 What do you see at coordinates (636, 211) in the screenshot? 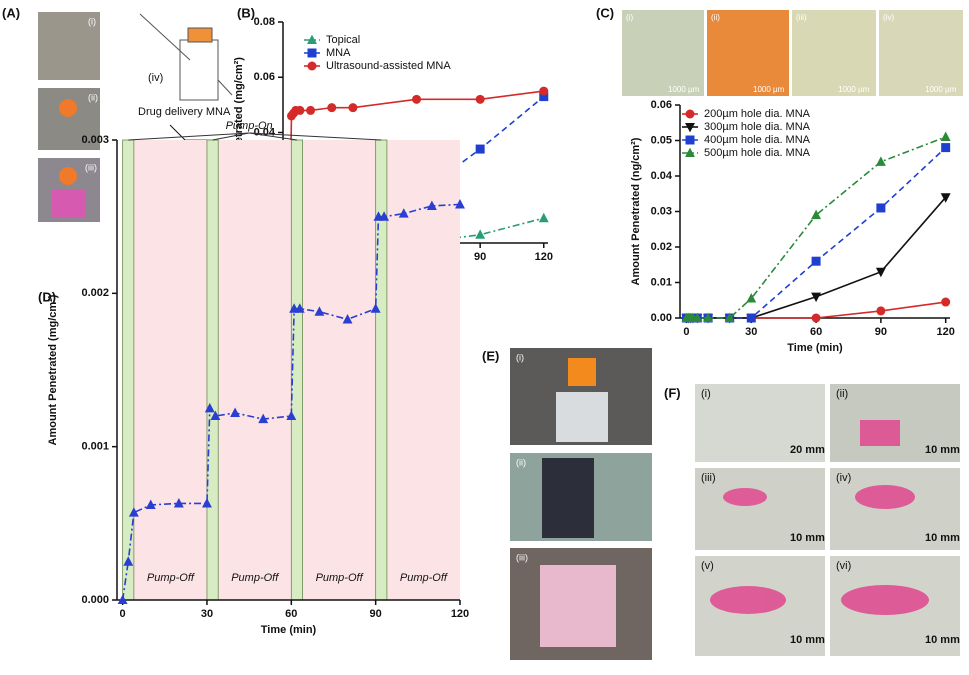
I see `y-axis-title: Amount Penetrated (ng/cm²)` at bounding box center [636, 211].